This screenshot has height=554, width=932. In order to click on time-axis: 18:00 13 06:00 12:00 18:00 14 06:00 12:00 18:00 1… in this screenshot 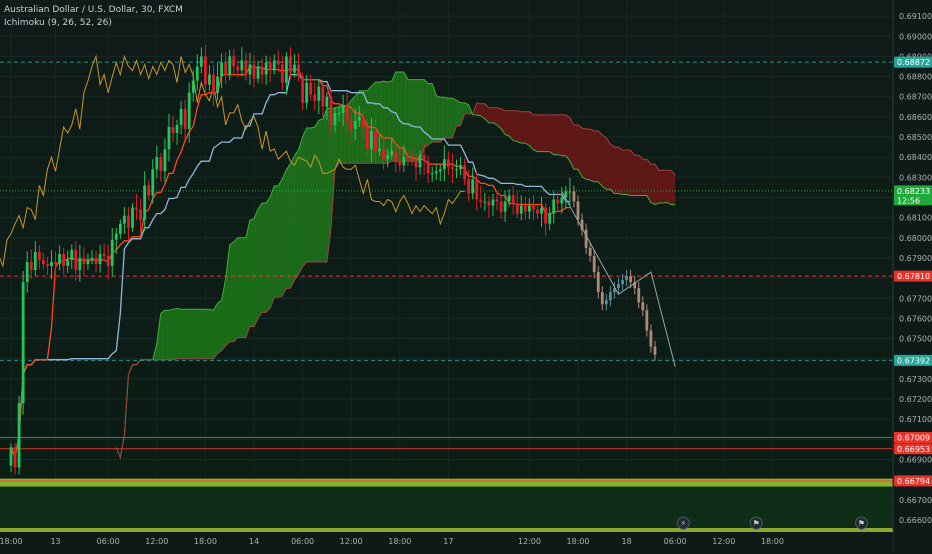, I will do `click(446, 540)`.